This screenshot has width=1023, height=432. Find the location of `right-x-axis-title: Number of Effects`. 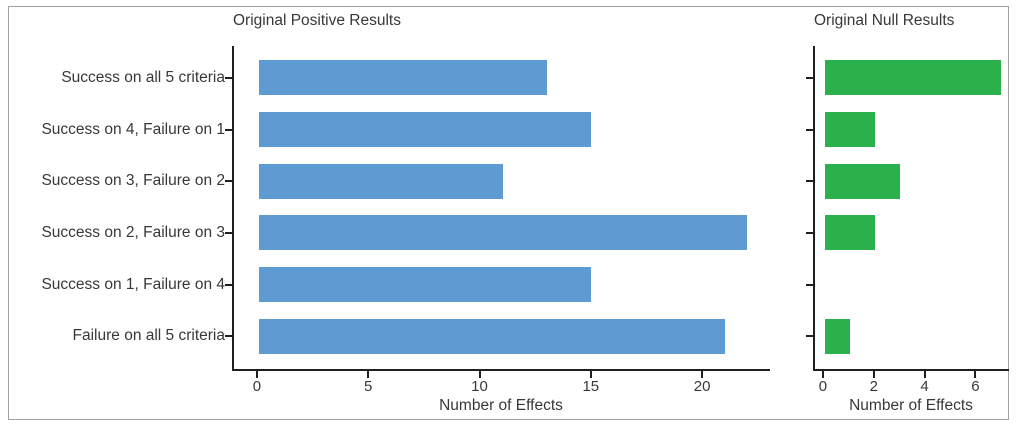

right-x-axis-title: Number of Effects is located at coordinates (911, 405).